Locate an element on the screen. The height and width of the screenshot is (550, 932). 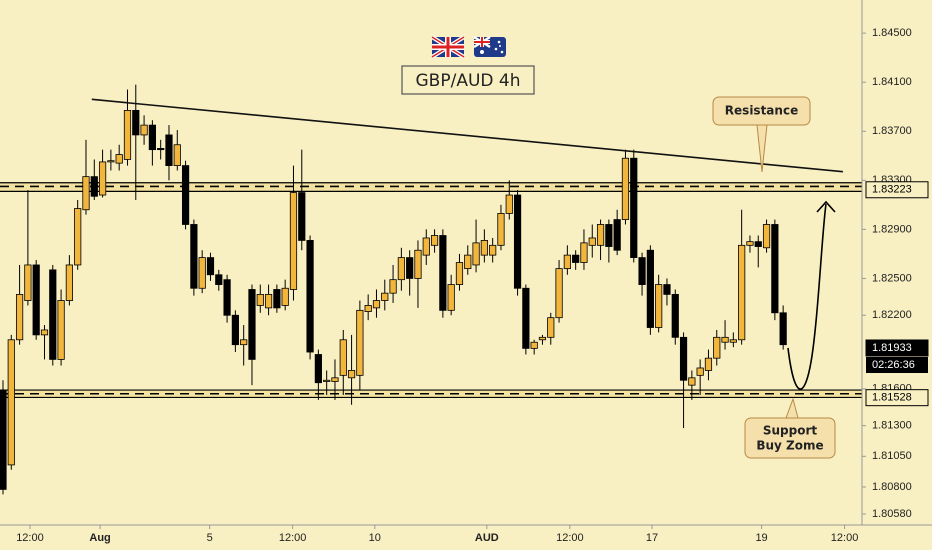
y-tick-label: 1.82900 is located at coordinates (892, 229).